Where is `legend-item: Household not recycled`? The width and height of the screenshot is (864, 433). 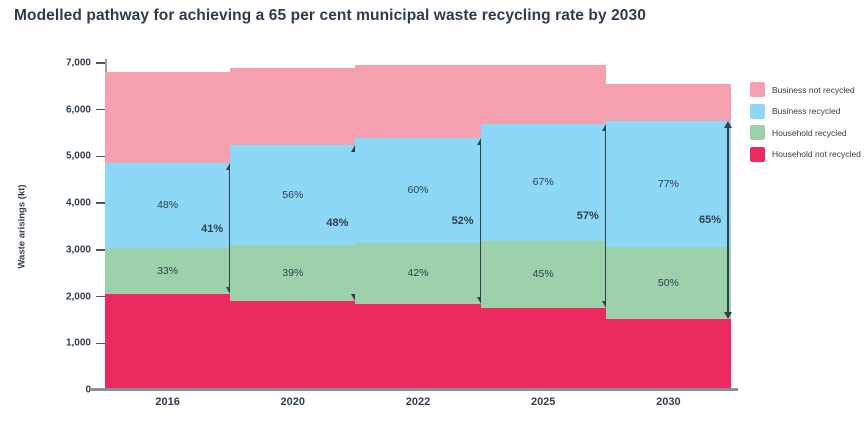 legend-item: Household not recycled is located at coordinates (805, 154).